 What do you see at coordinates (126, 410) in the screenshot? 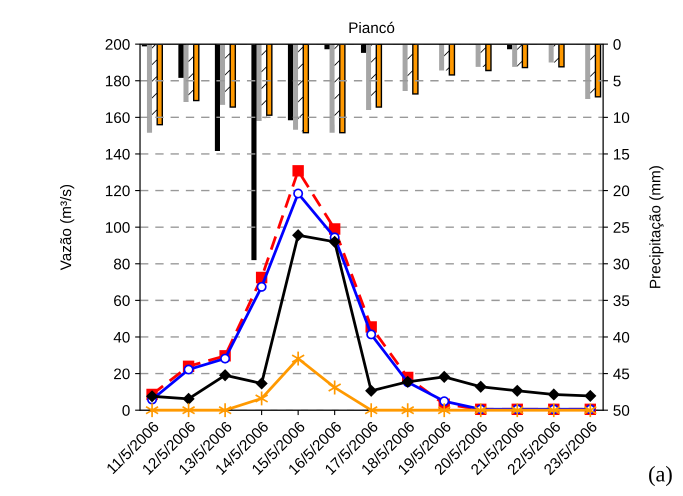
I see `y-tick-label: 0` at bounding box center [126, 410].